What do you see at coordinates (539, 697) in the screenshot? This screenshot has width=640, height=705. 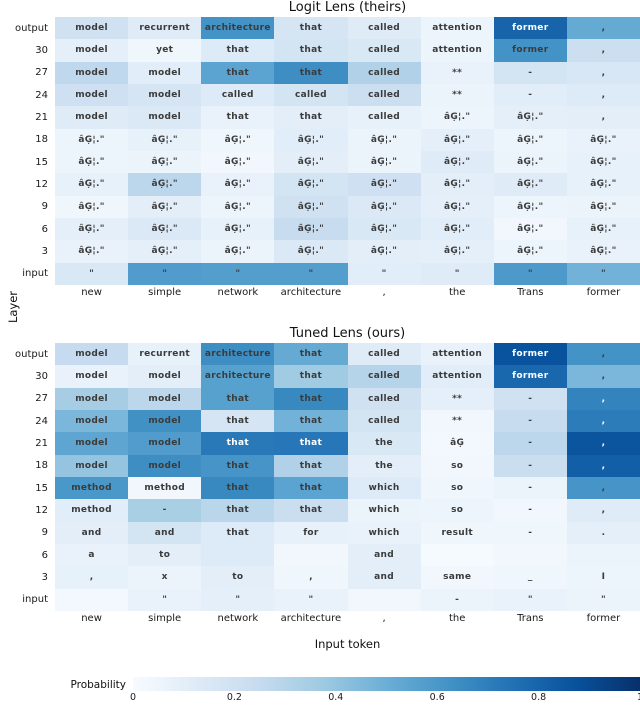 I see `colorbar-tick: 0.8` at bounding box center [539, 697].